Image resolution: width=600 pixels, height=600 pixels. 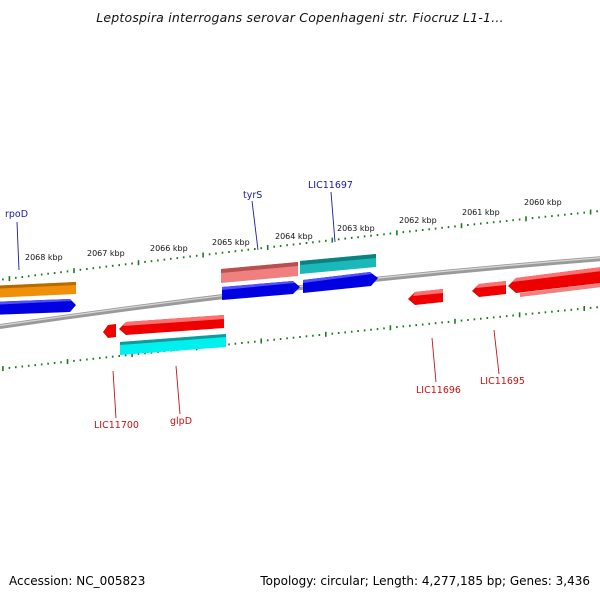 I want to click on tyrS-salmon-edge, so click(x=259, y=267).